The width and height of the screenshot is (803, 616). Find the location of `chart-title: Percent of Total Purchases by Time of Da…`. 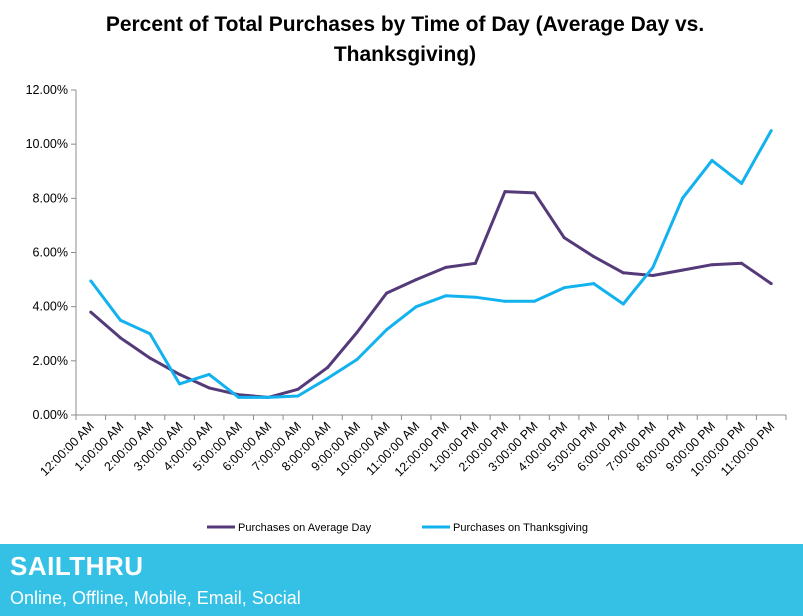

chart-title: Percent of Total Purchases by Time of Da… is located at coordinates (405, 40).